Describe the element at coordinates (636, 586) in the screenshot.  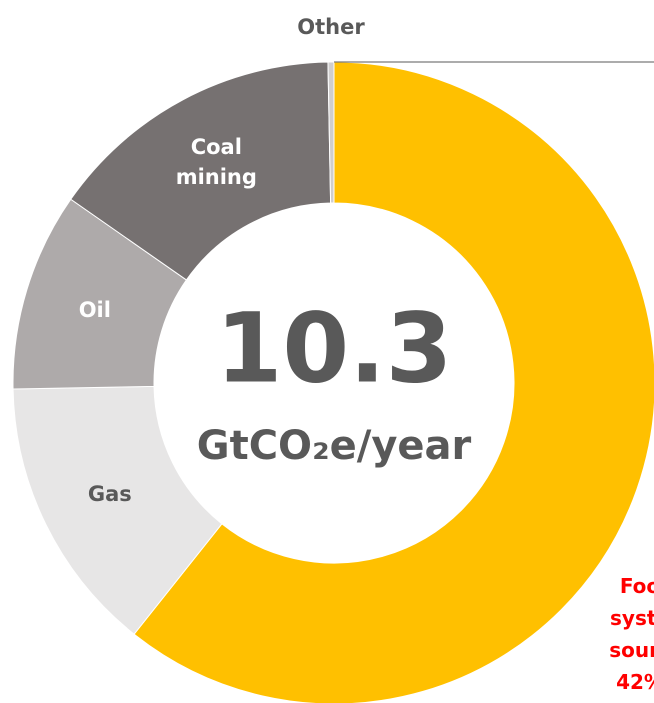
I see `annotation-line: Foo` at that location.